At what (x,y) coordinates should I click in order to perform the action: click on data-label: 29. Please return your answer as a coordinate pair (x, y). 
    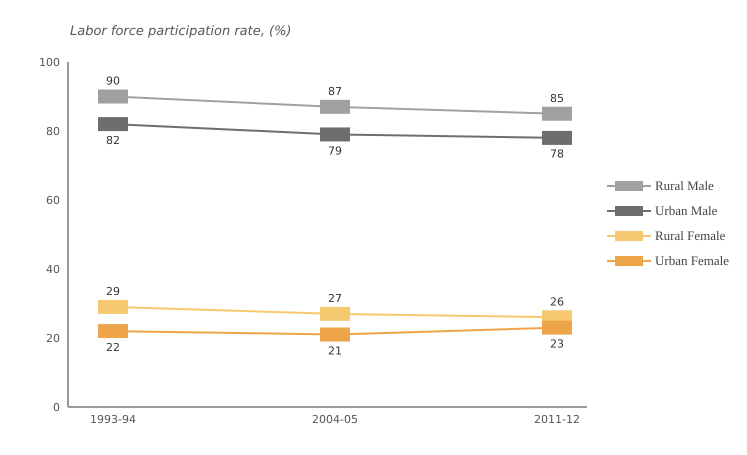
    Looking at the image, I should click on (113, 291).